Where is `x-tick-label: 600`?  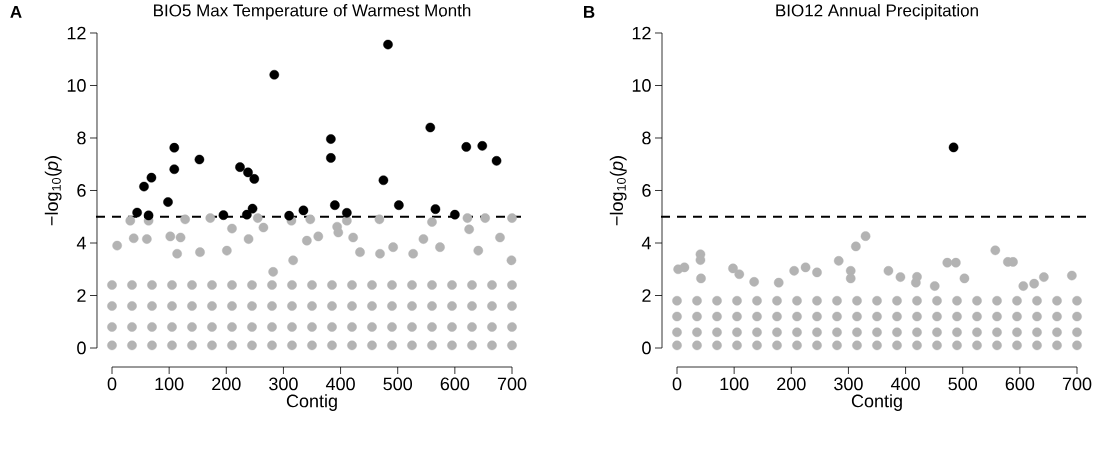
x-tick-label: 600 is located at coordinates (1020, 384).